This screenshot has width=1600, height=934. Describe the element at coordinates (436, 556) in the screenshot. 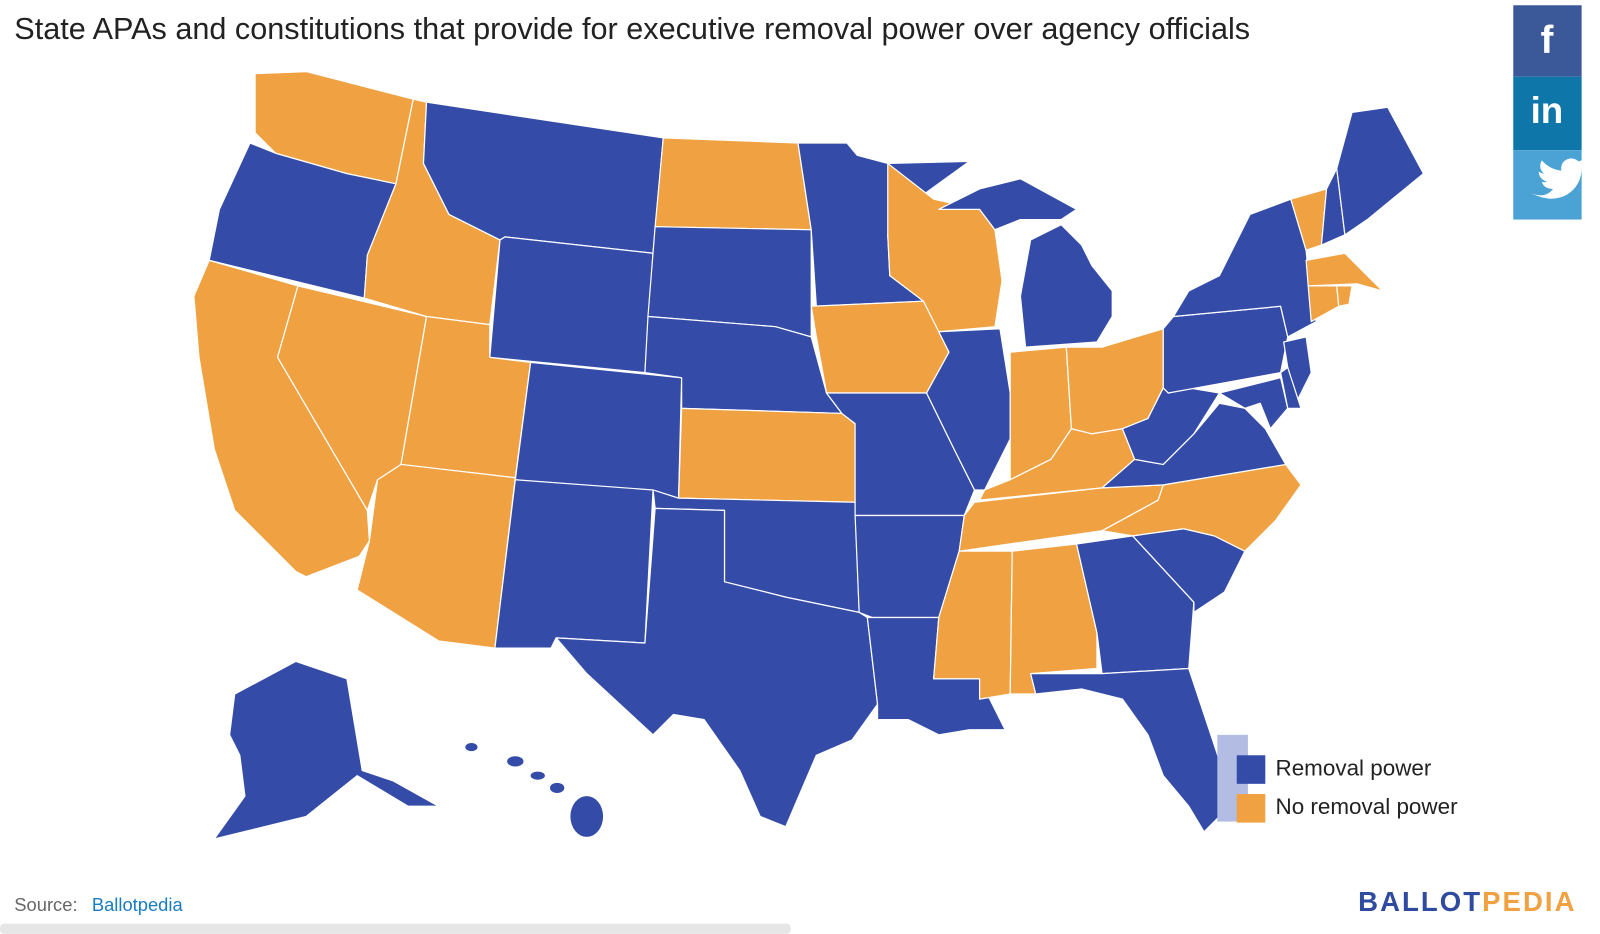

I see `state-az` at that location.